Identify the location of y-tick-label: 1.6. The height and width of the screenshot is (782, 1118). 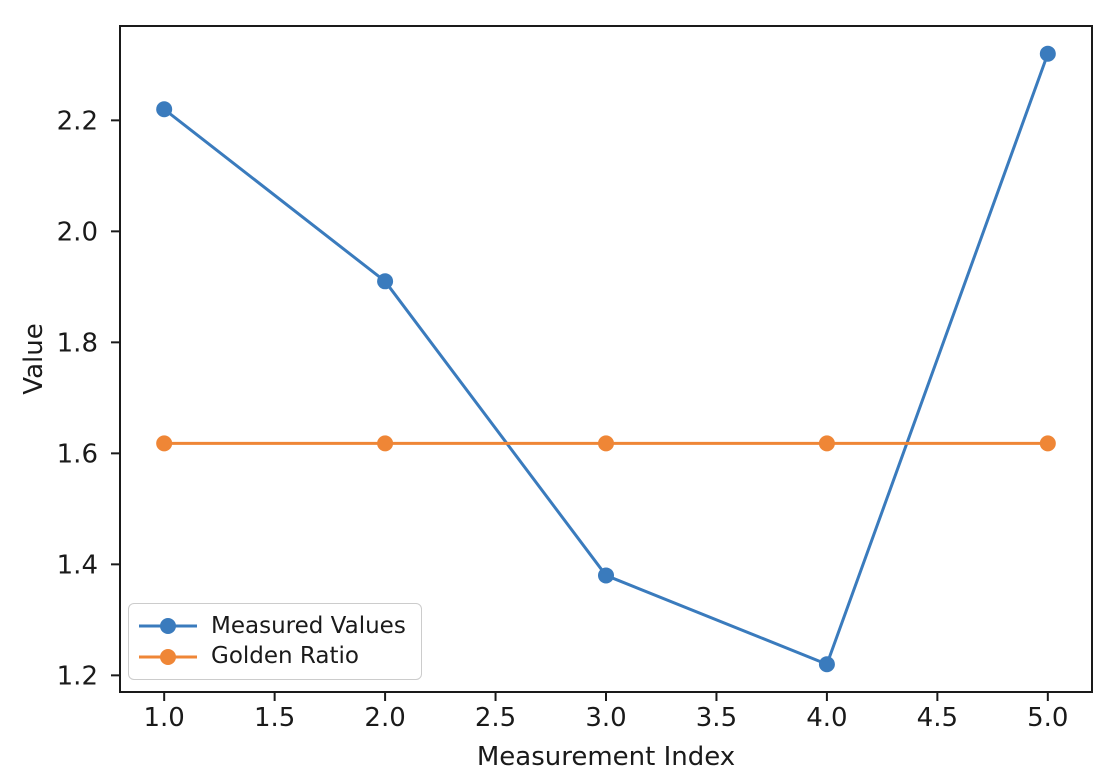
(77, 454).